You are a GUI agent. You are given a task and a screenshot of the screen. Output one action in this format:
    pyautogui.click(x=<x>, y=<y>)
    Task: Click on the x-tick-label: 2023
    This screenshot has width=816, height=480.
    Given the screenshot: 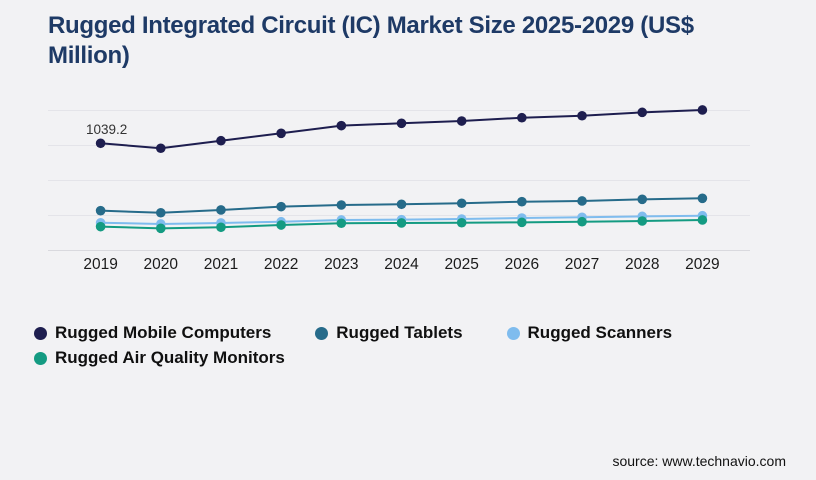 What is the action you would take?
    pyautogui.click(x=341, y=264)
    